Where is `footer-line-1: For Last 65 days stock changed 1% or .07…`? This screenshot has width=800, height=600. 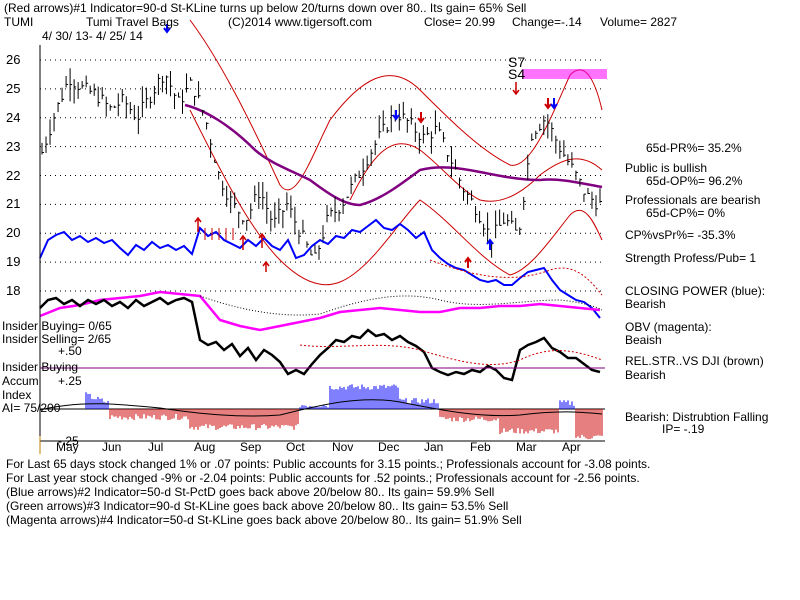
footer-line-1: For Last 65 days stock changed 1% or .07… is located at coordinates (328, 464).